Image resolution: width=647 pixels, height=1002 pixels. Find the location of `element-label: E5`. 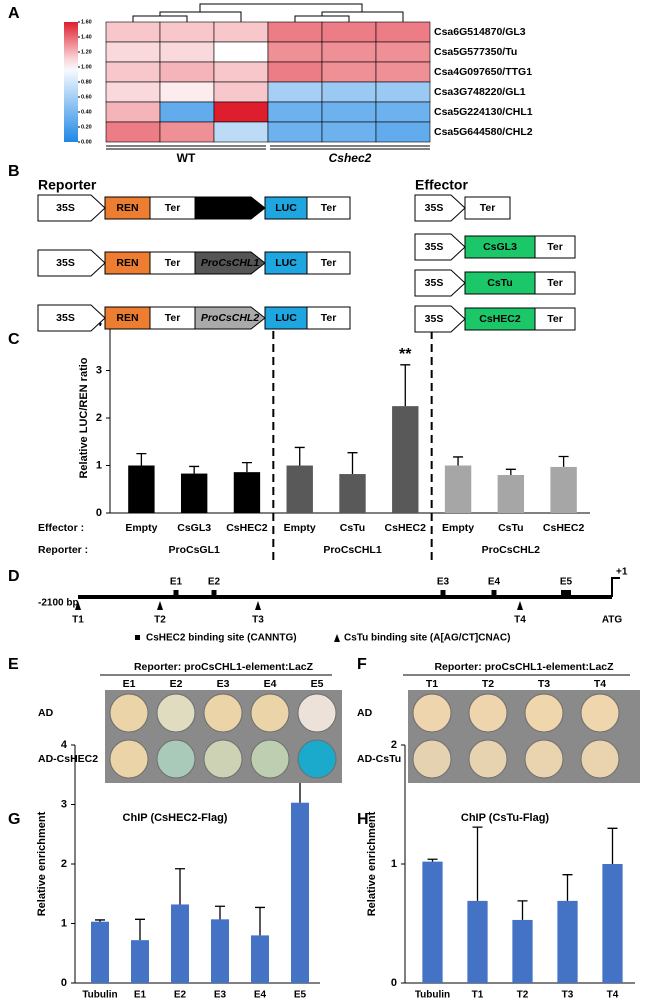

element-label: E5 is located at coordinates (566, 582).